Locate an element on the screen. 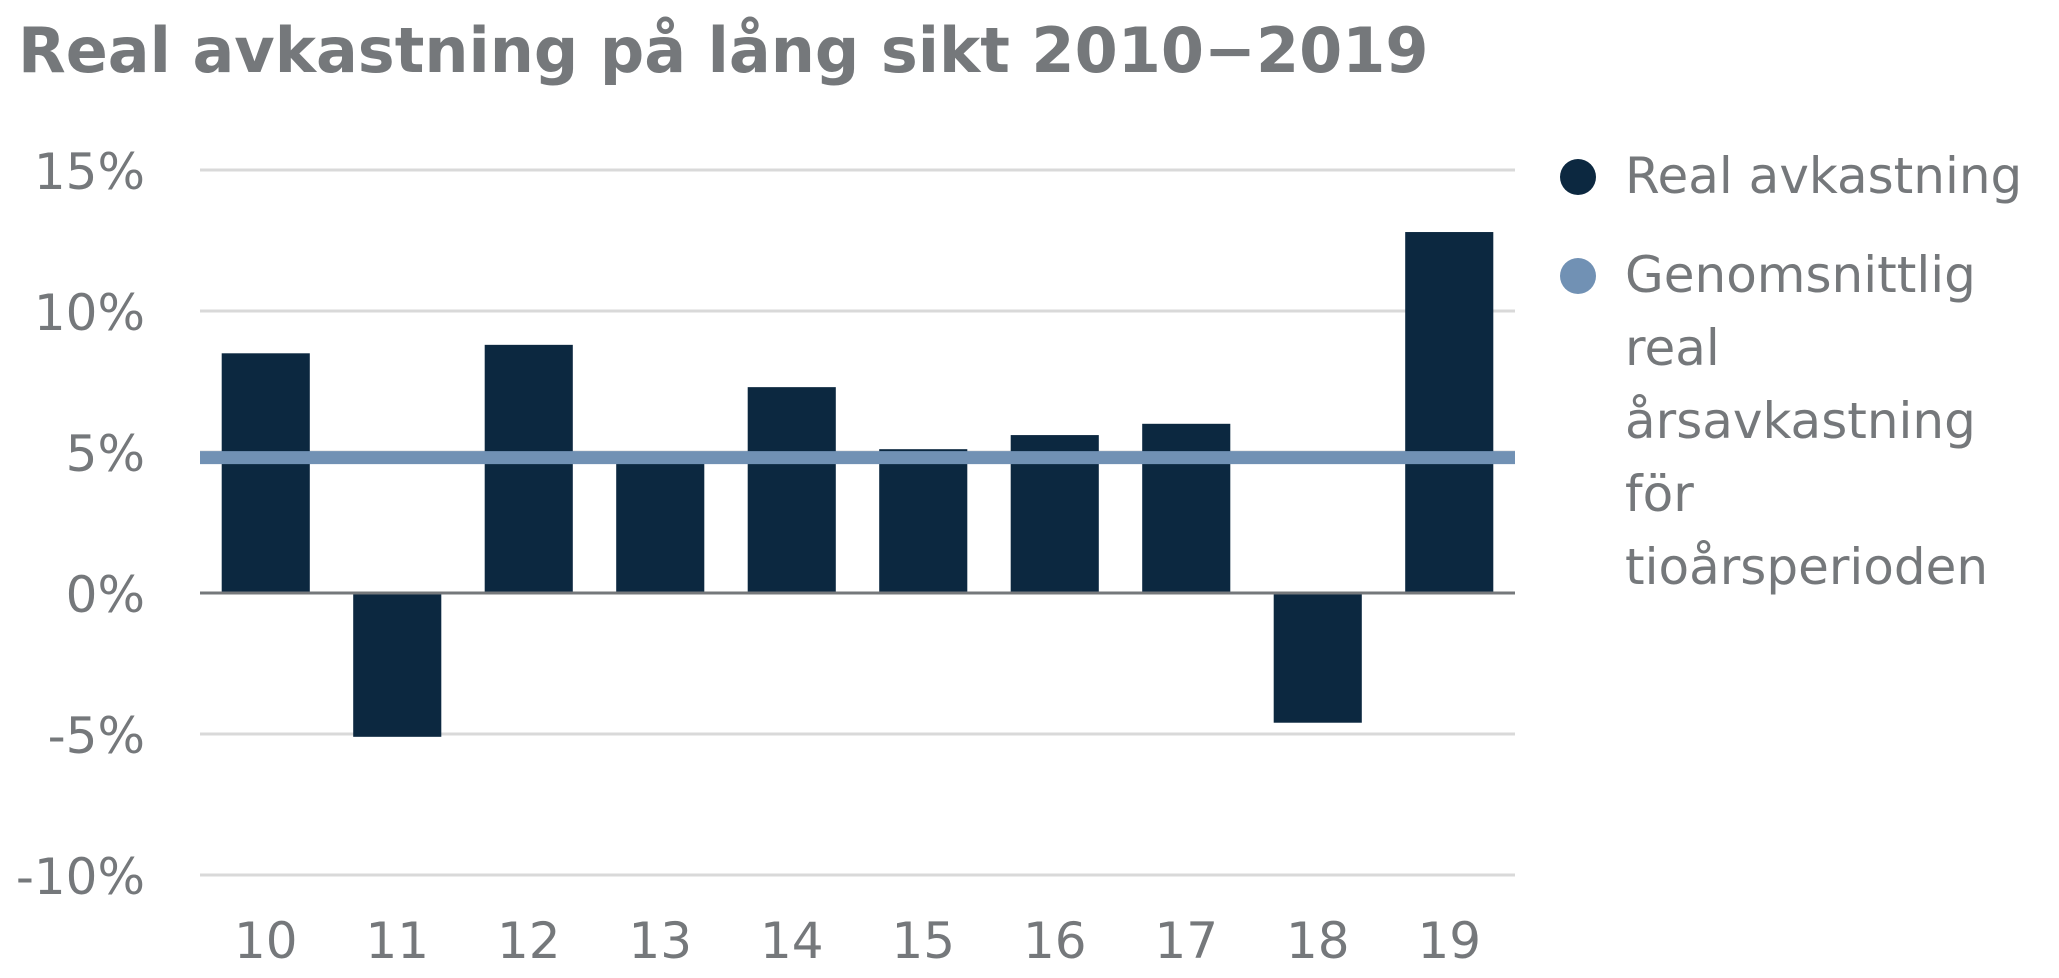 This screenshot has width=2059, height=978. legend-dot-light-icon is located at coordinates (1578, 276).